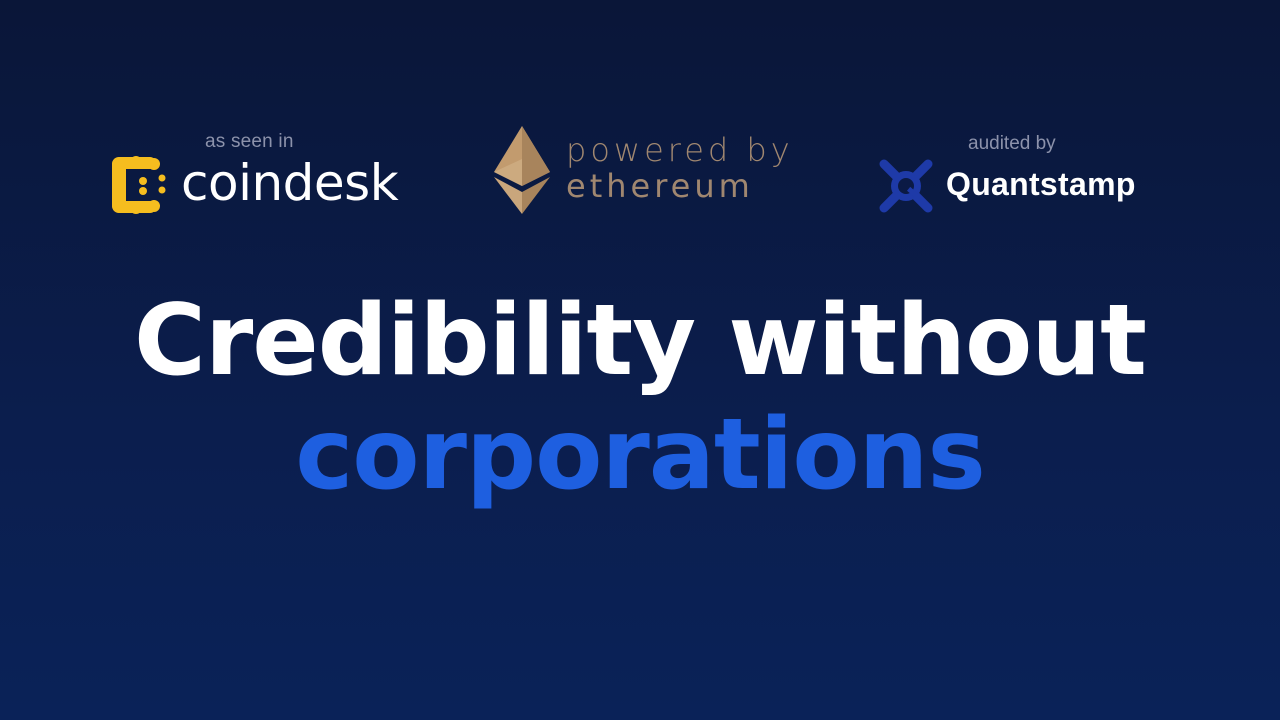 This screenshot has height=720, width=1280. Describe the element at coordinates (680, 150) in the screenshot. I see `ethereum-powered-by-text: powered by` at that location.